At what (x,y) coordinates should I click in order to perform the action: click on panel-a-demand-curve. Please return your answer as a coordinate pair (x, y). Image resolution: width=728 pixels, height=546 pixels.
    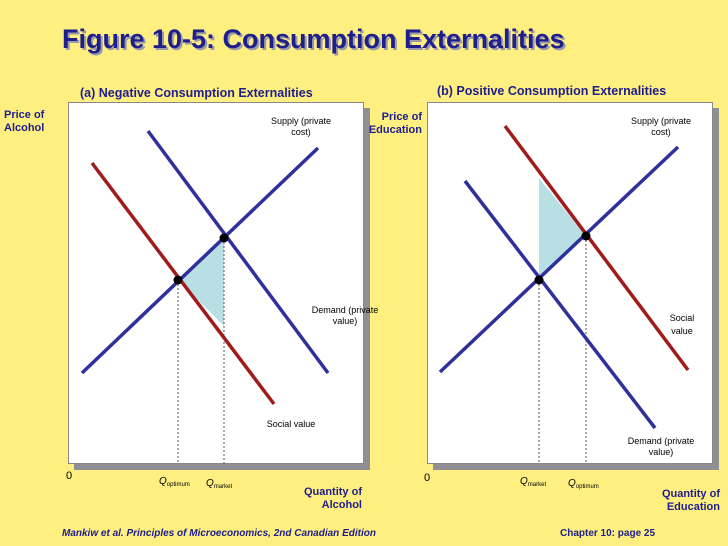
    Looking at the image, I should click on (238, 252).